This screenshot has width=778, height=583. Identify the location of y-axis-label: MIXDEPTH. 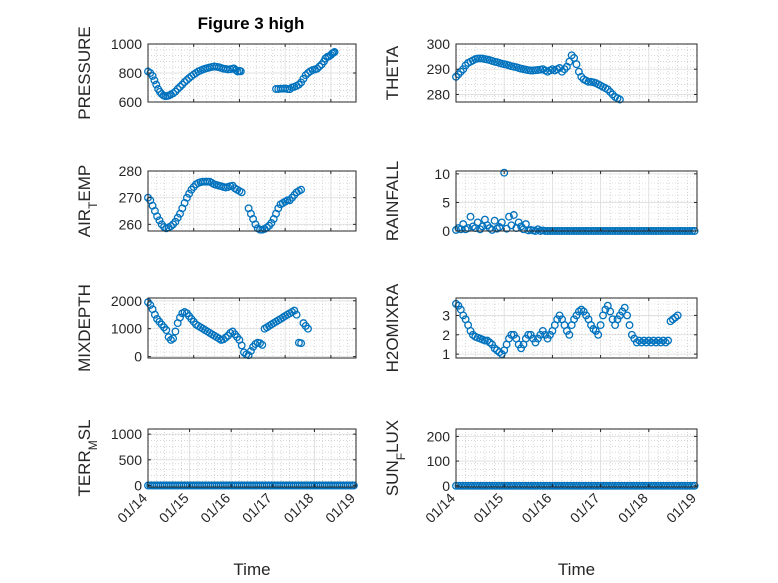
(84, 328).